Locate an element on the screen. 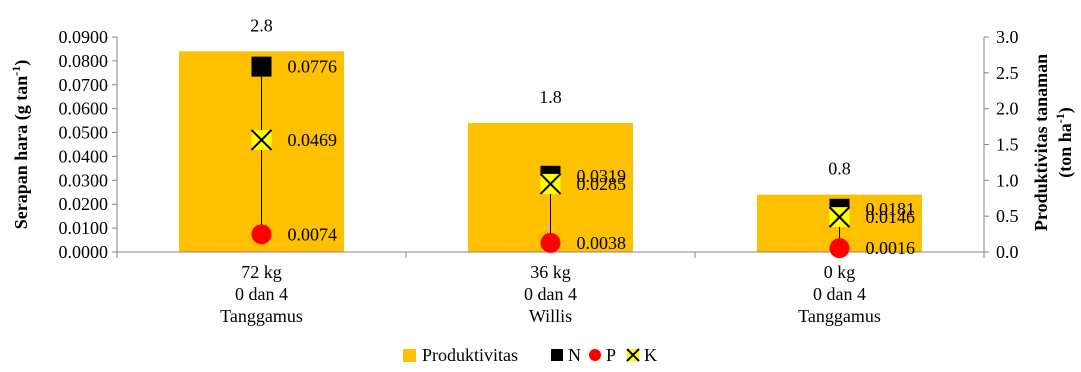 This screenshot has width=1081, height=372. legend-item-k-label: K is located at coordinates (650, 355).